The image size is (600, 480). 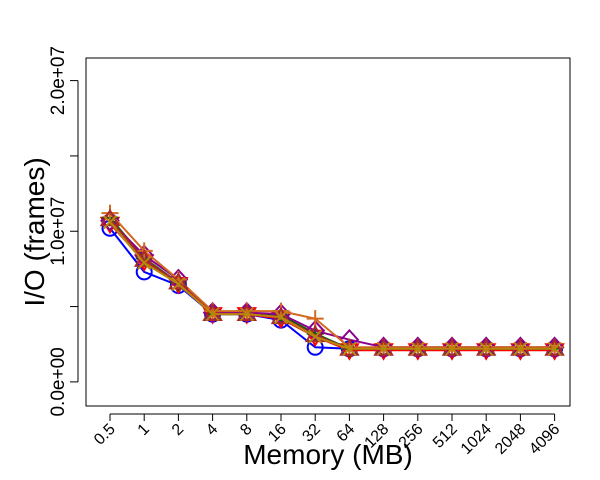 I want to click on y-axis: 0.0e+00 1.0e+07 2.0e+07, so click(x=63, y=231).